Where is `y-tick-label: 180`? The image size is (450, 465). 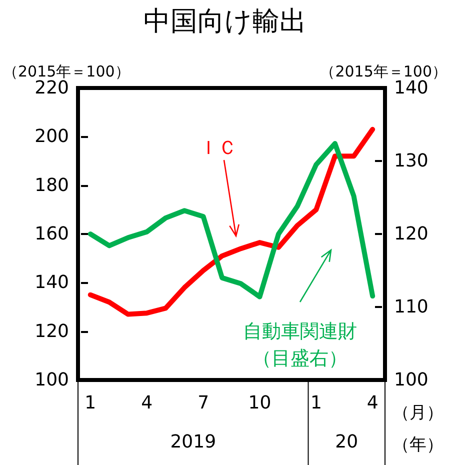
y-tick-label: 180 is located at coordinates (51, 185).